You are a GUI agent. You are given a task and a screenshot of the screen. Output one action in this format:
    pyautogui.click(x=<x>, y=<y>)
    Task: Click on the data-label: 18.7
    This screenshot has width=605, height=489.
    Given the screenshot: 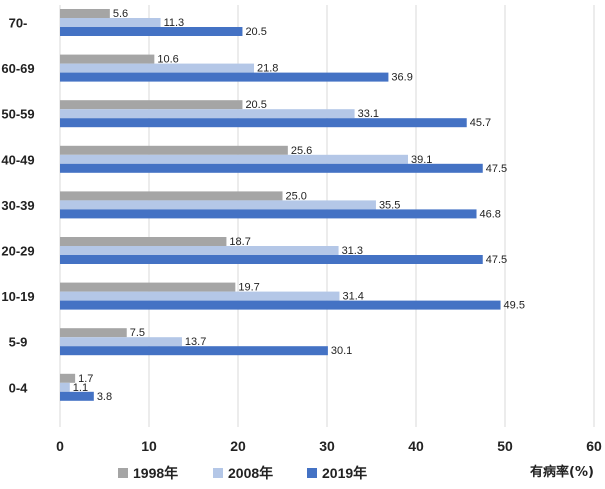 What is the action you would take?
    pyautogui.click(x=239, y=242)
    